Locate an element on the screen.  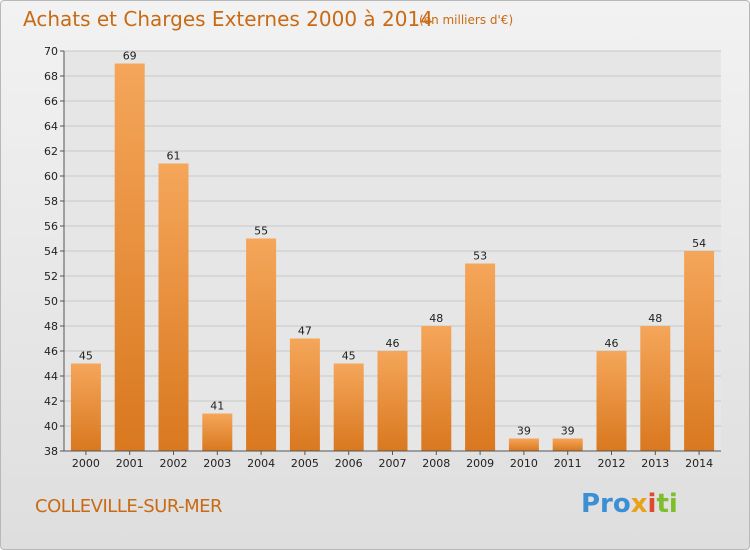
bar-2012 is located at coordinates (611, 401).